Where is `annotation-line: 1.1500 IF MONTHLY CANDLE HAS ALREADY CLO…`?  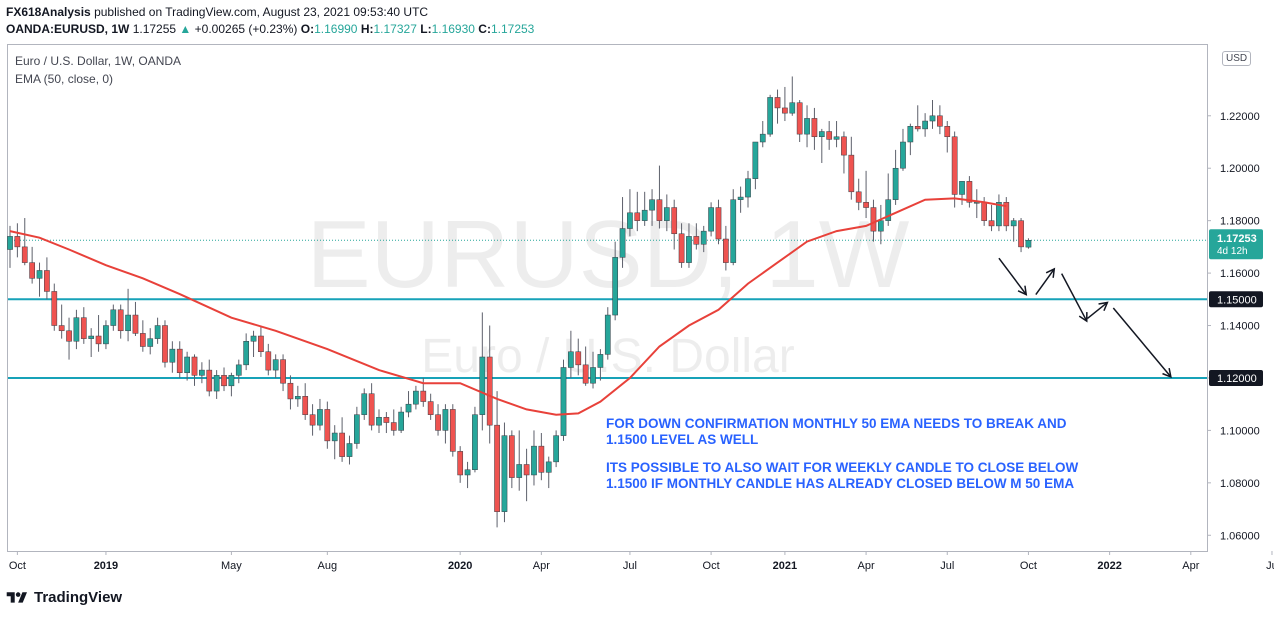 annotation-line: 1.1500 IF MONTHLY CANDLE HAS ALREADY CLO… is located at coordinates (840, 483).